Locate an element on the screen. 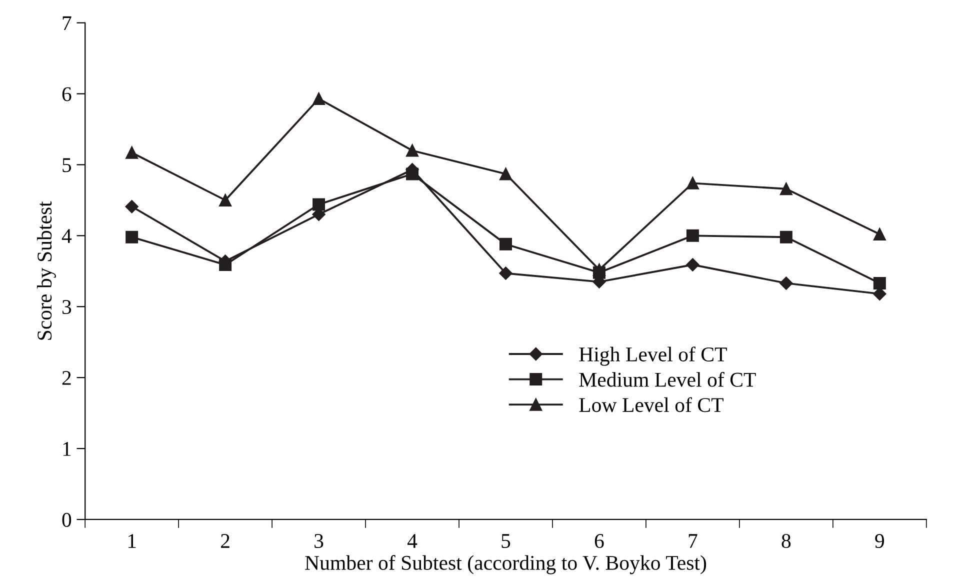 Image resolution: width=967 pixels, height=585 pixels. x-tick-label: 6 is located at coordinates (599, 541).